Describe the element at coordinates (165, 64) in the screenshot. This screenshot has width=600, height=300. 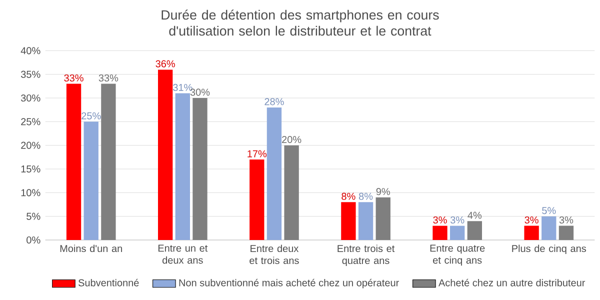
I see `data-label: 36%` at that location.